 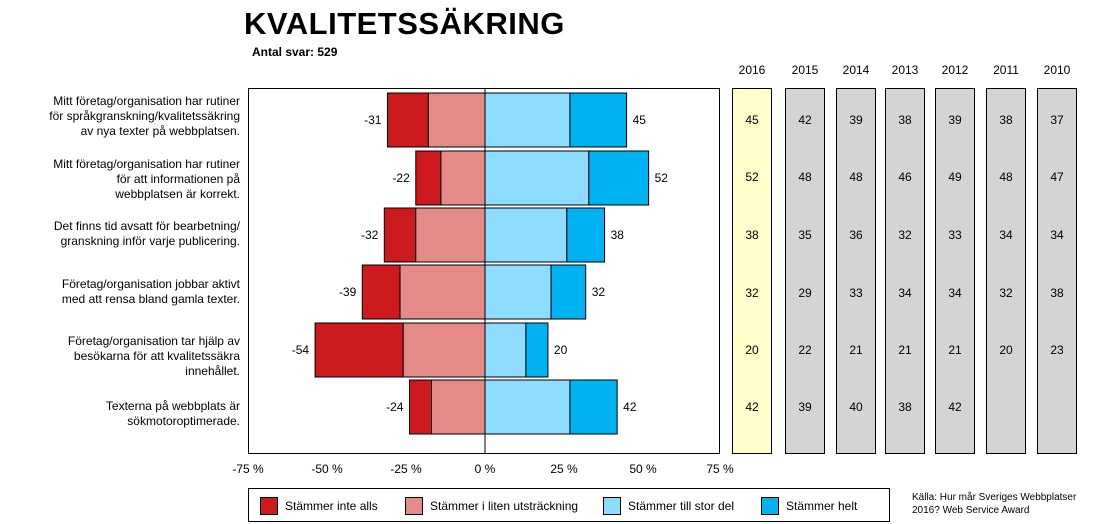 What do you see at coordinates (971, 510) in the screenshot?
I see `source-line-2: 2016? Web Service Award` at bounding box center [971, 510].